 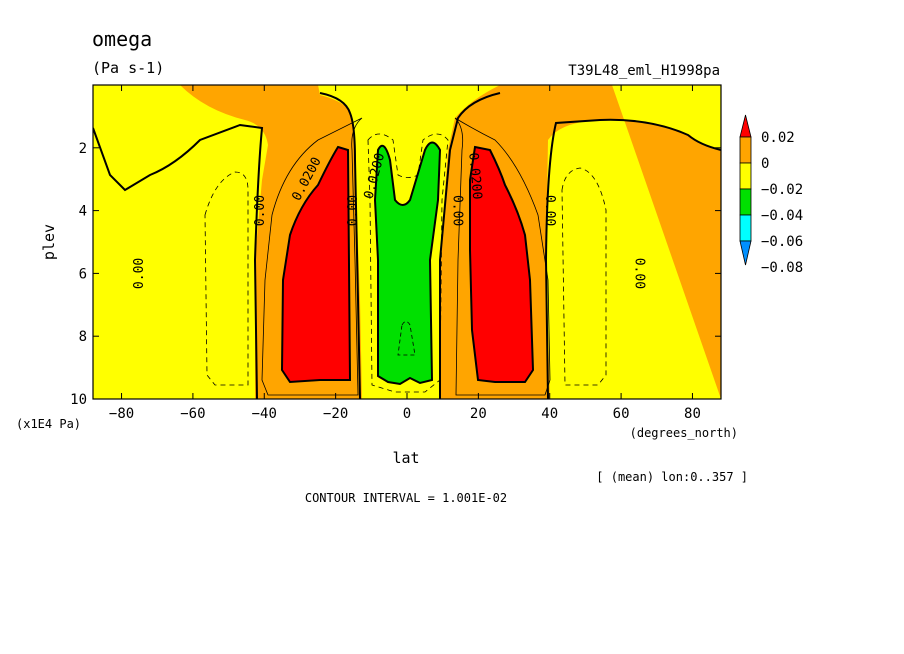 I want to click on y-tick-label: 2, so click(x=83, y=149).